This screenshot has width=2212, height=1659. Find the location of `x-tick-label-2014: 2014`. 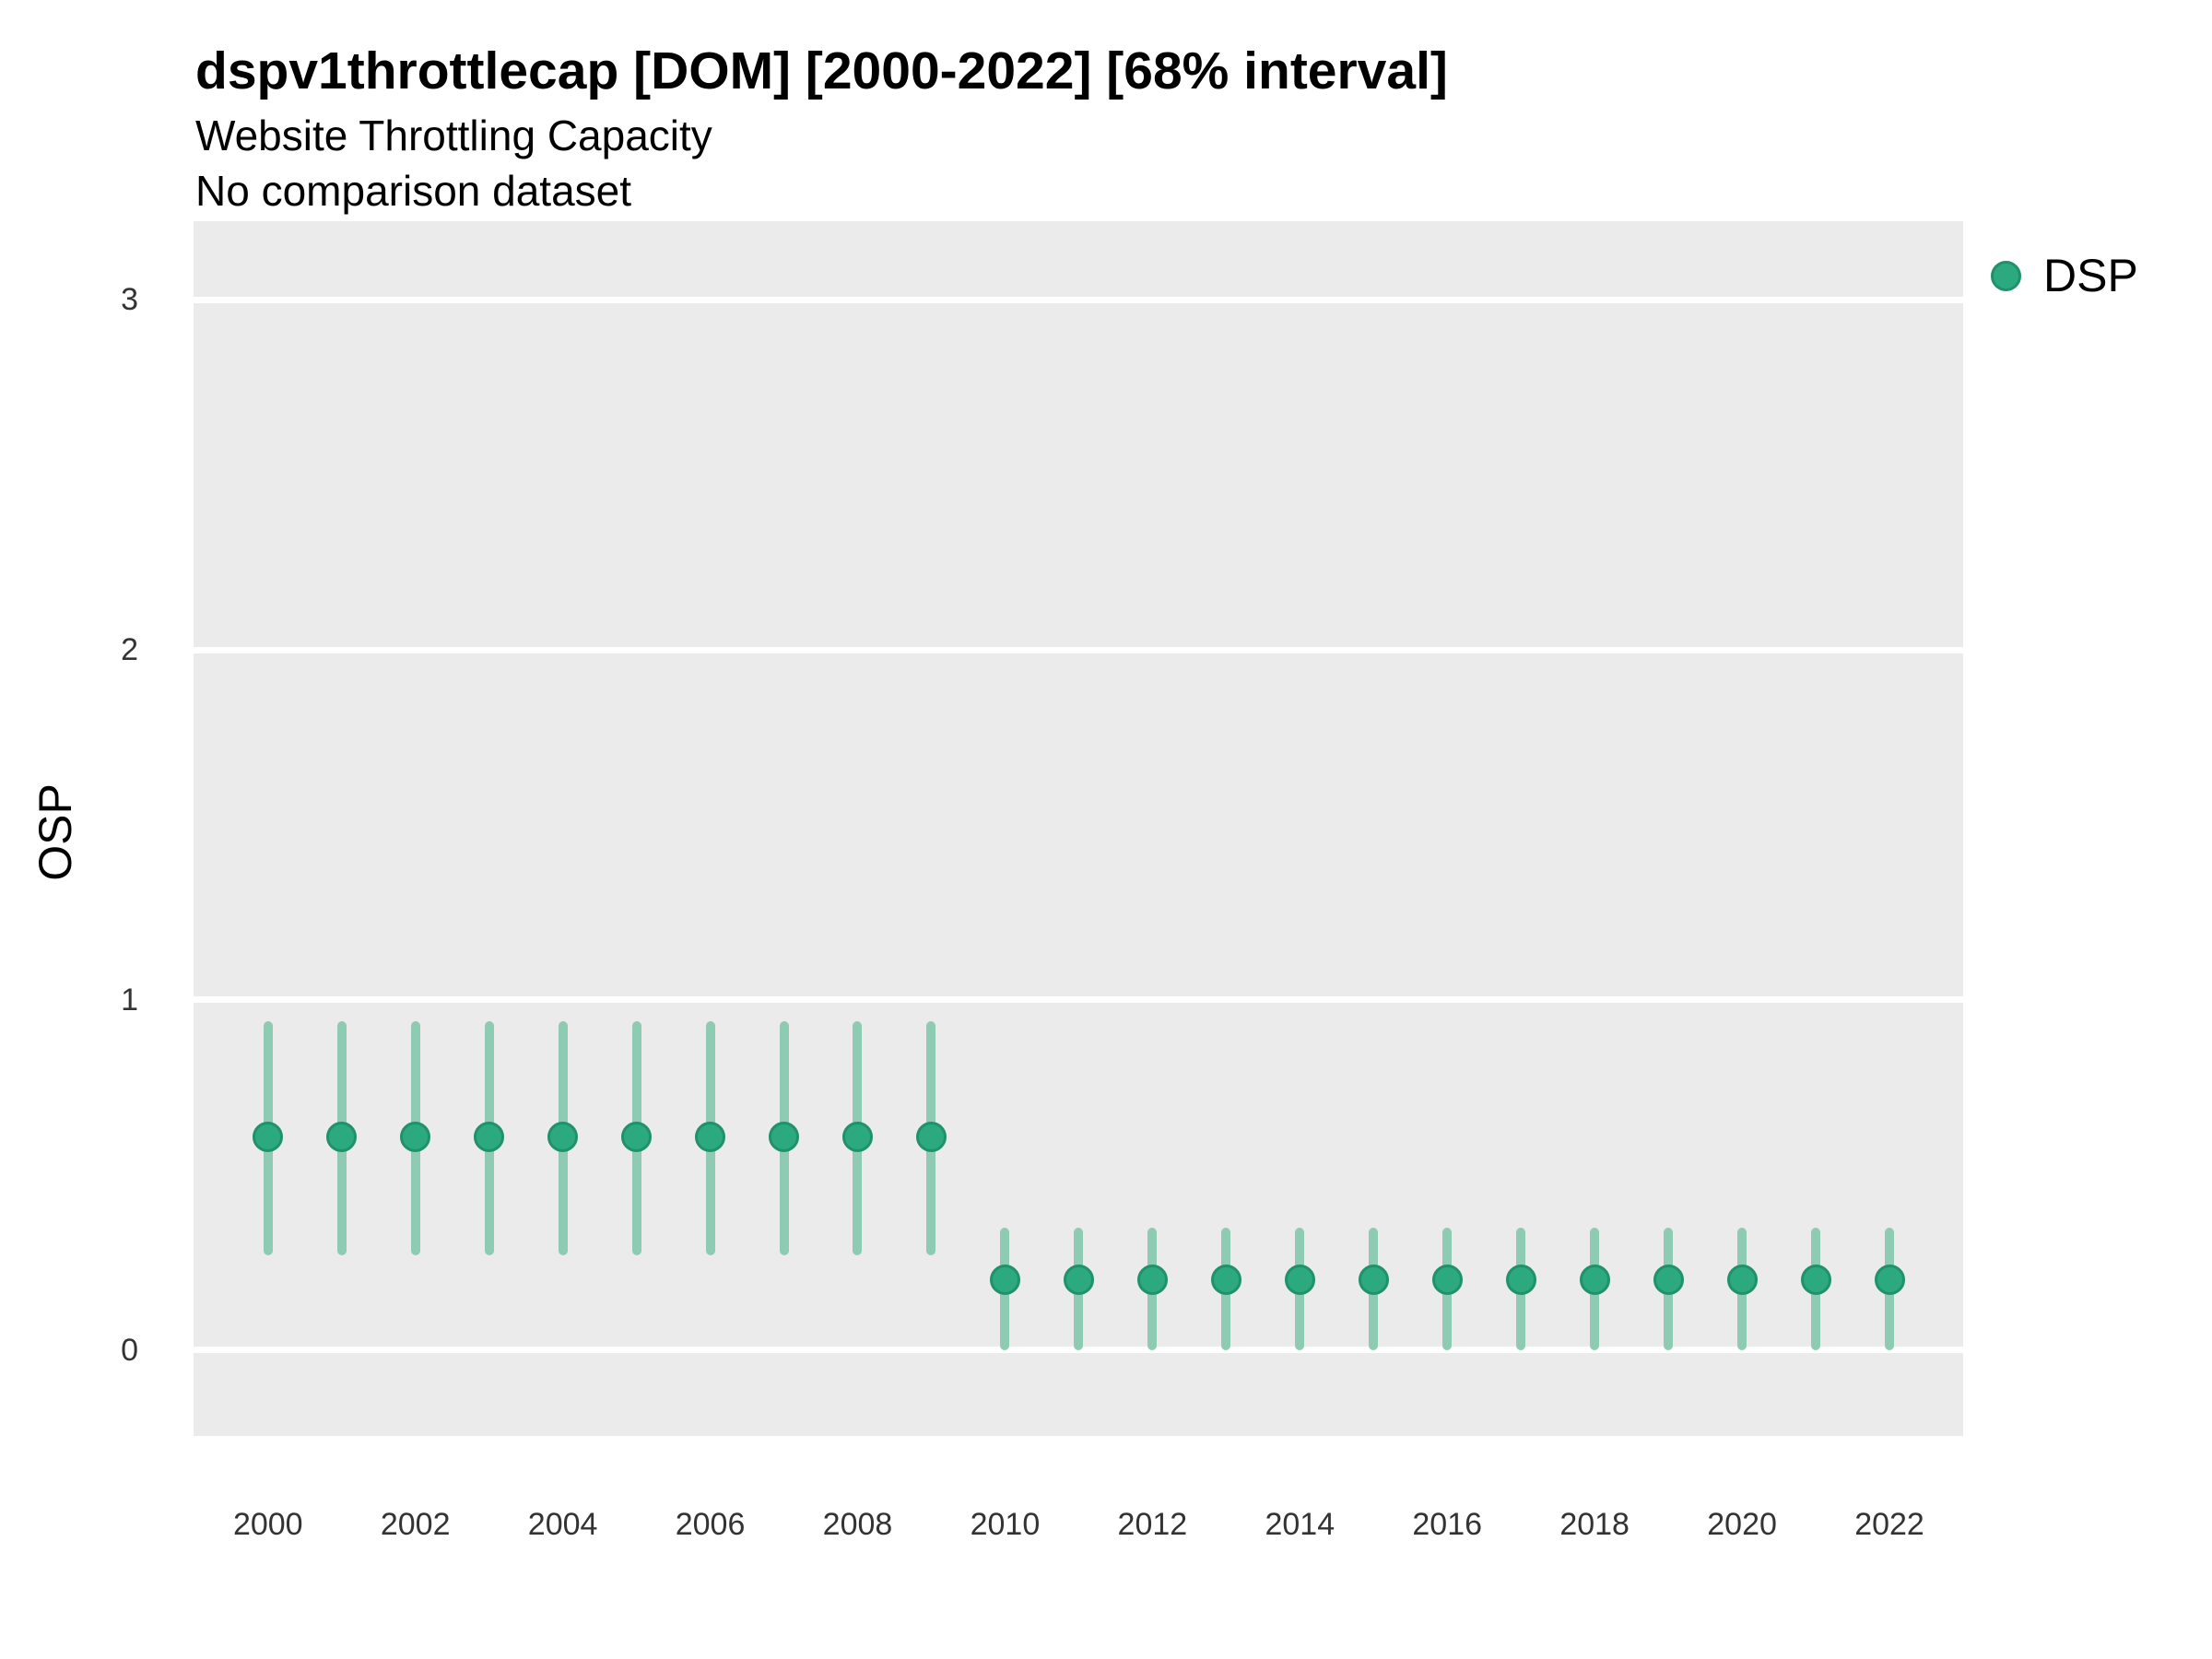

x-tick-label-2014: 2014 is located at coordinates (1300, 1524).